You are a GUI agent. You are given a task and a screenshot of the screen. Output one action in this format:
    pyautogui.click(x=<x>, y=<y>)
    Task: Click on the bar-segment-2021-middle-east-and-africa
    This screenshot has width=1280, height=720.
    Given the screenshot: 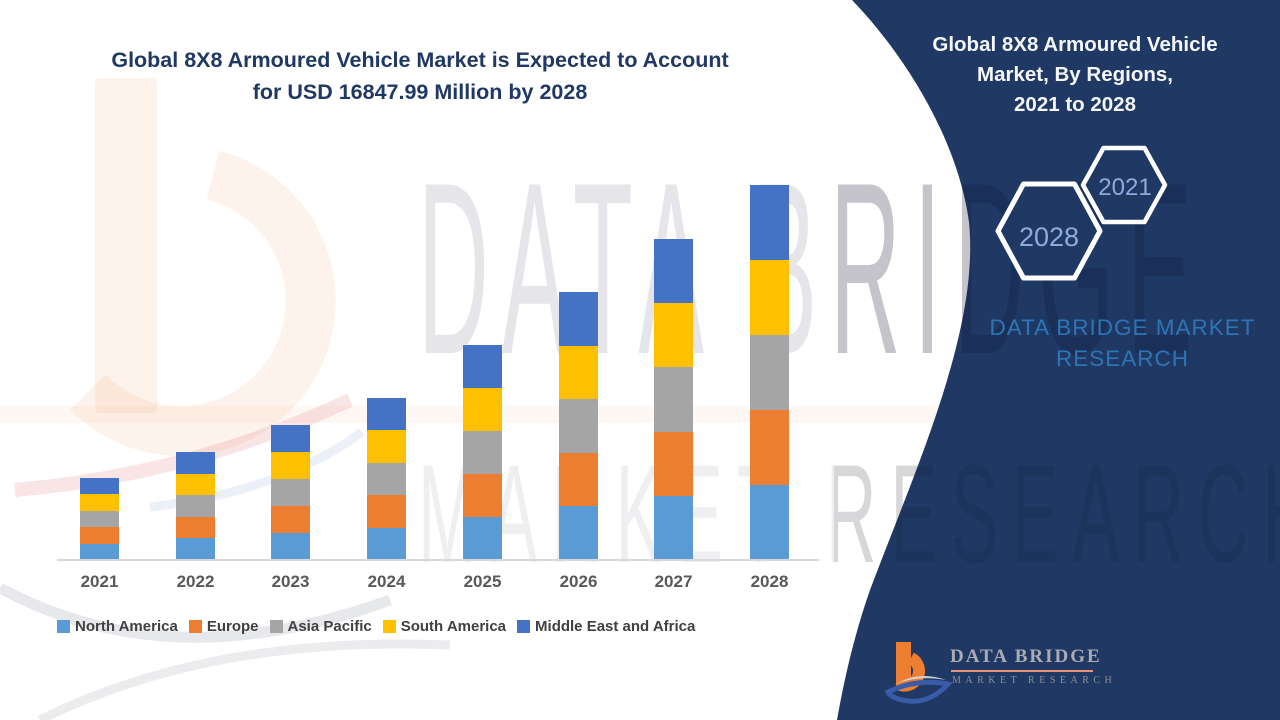 What is the action you would take?
    pyautogui.click(x=99, y=486)
    